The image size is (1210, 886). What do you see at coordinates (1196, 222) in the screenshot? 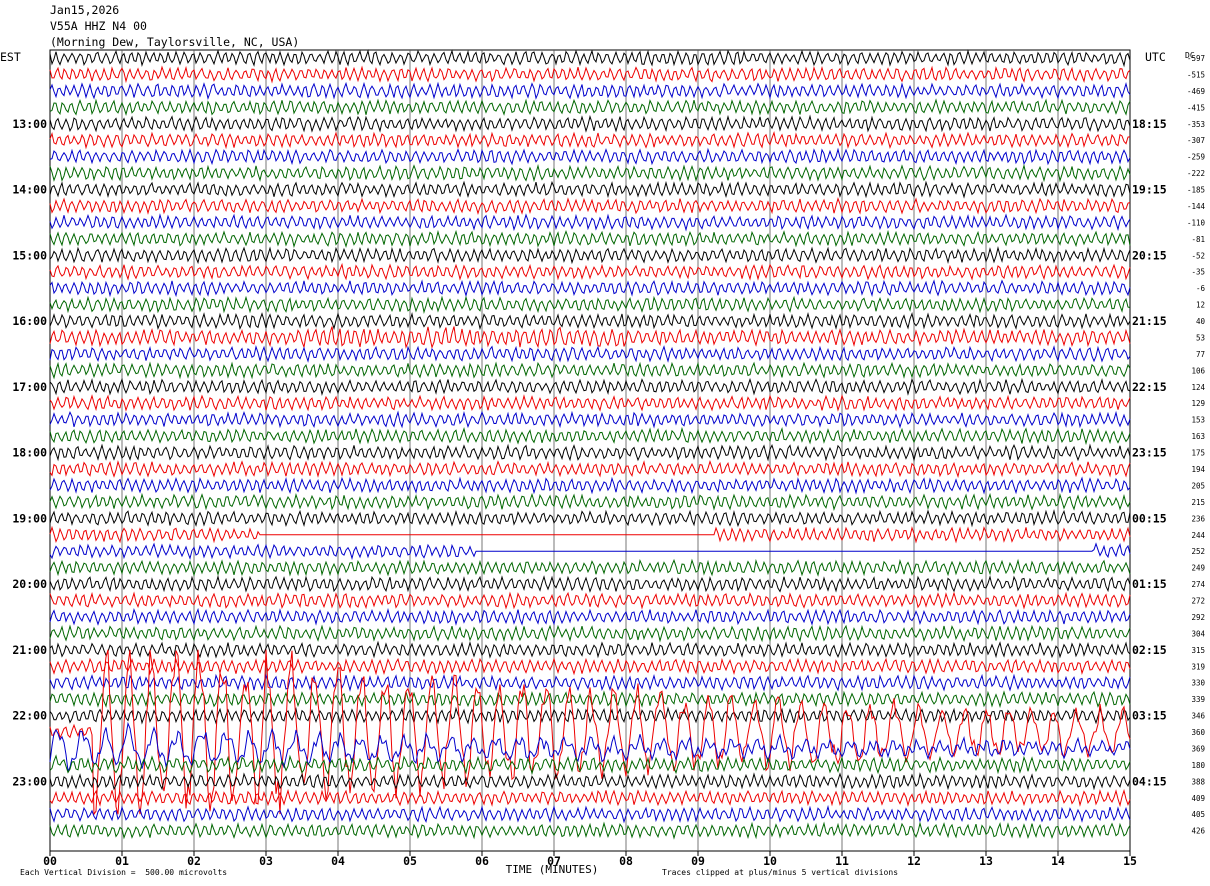
I see `dc-offset-label: -110` at bounding box center [1196, 222].